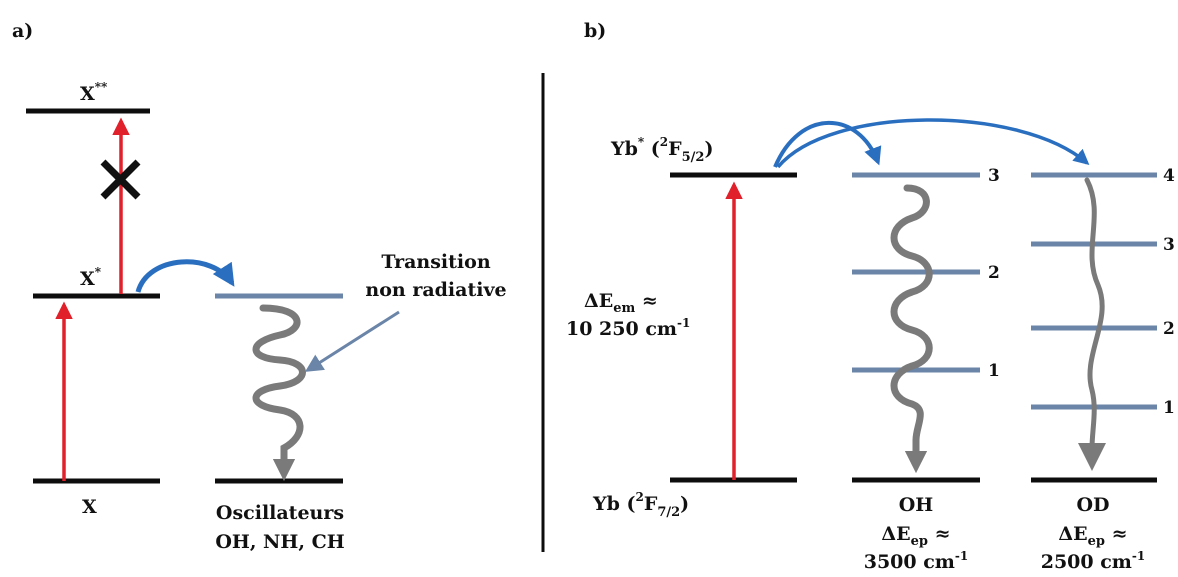 The height and width of the screenshot is (577, 1178). I want to click on x-star-label: X*, so click(91, 277).